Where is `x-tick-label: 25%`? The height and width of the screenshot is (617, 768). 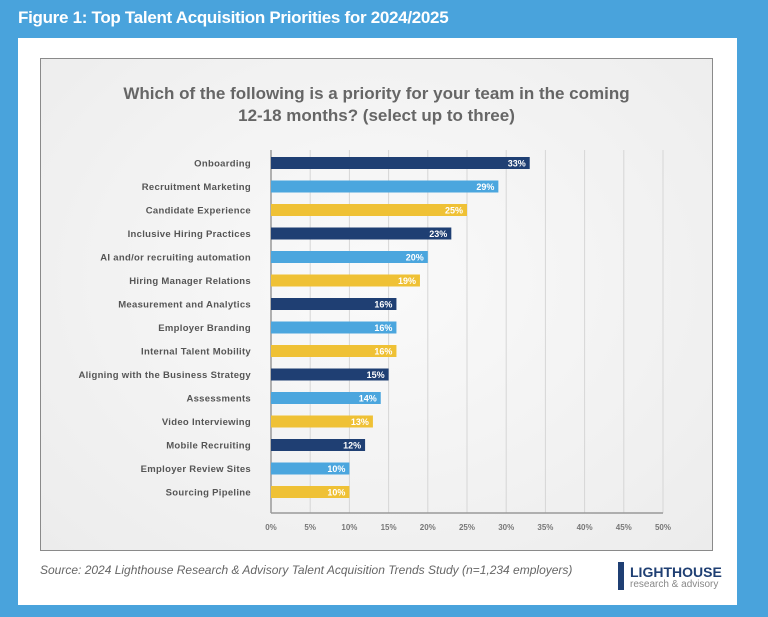 x-tick-label: 25% is located at coordinates (467, 527).